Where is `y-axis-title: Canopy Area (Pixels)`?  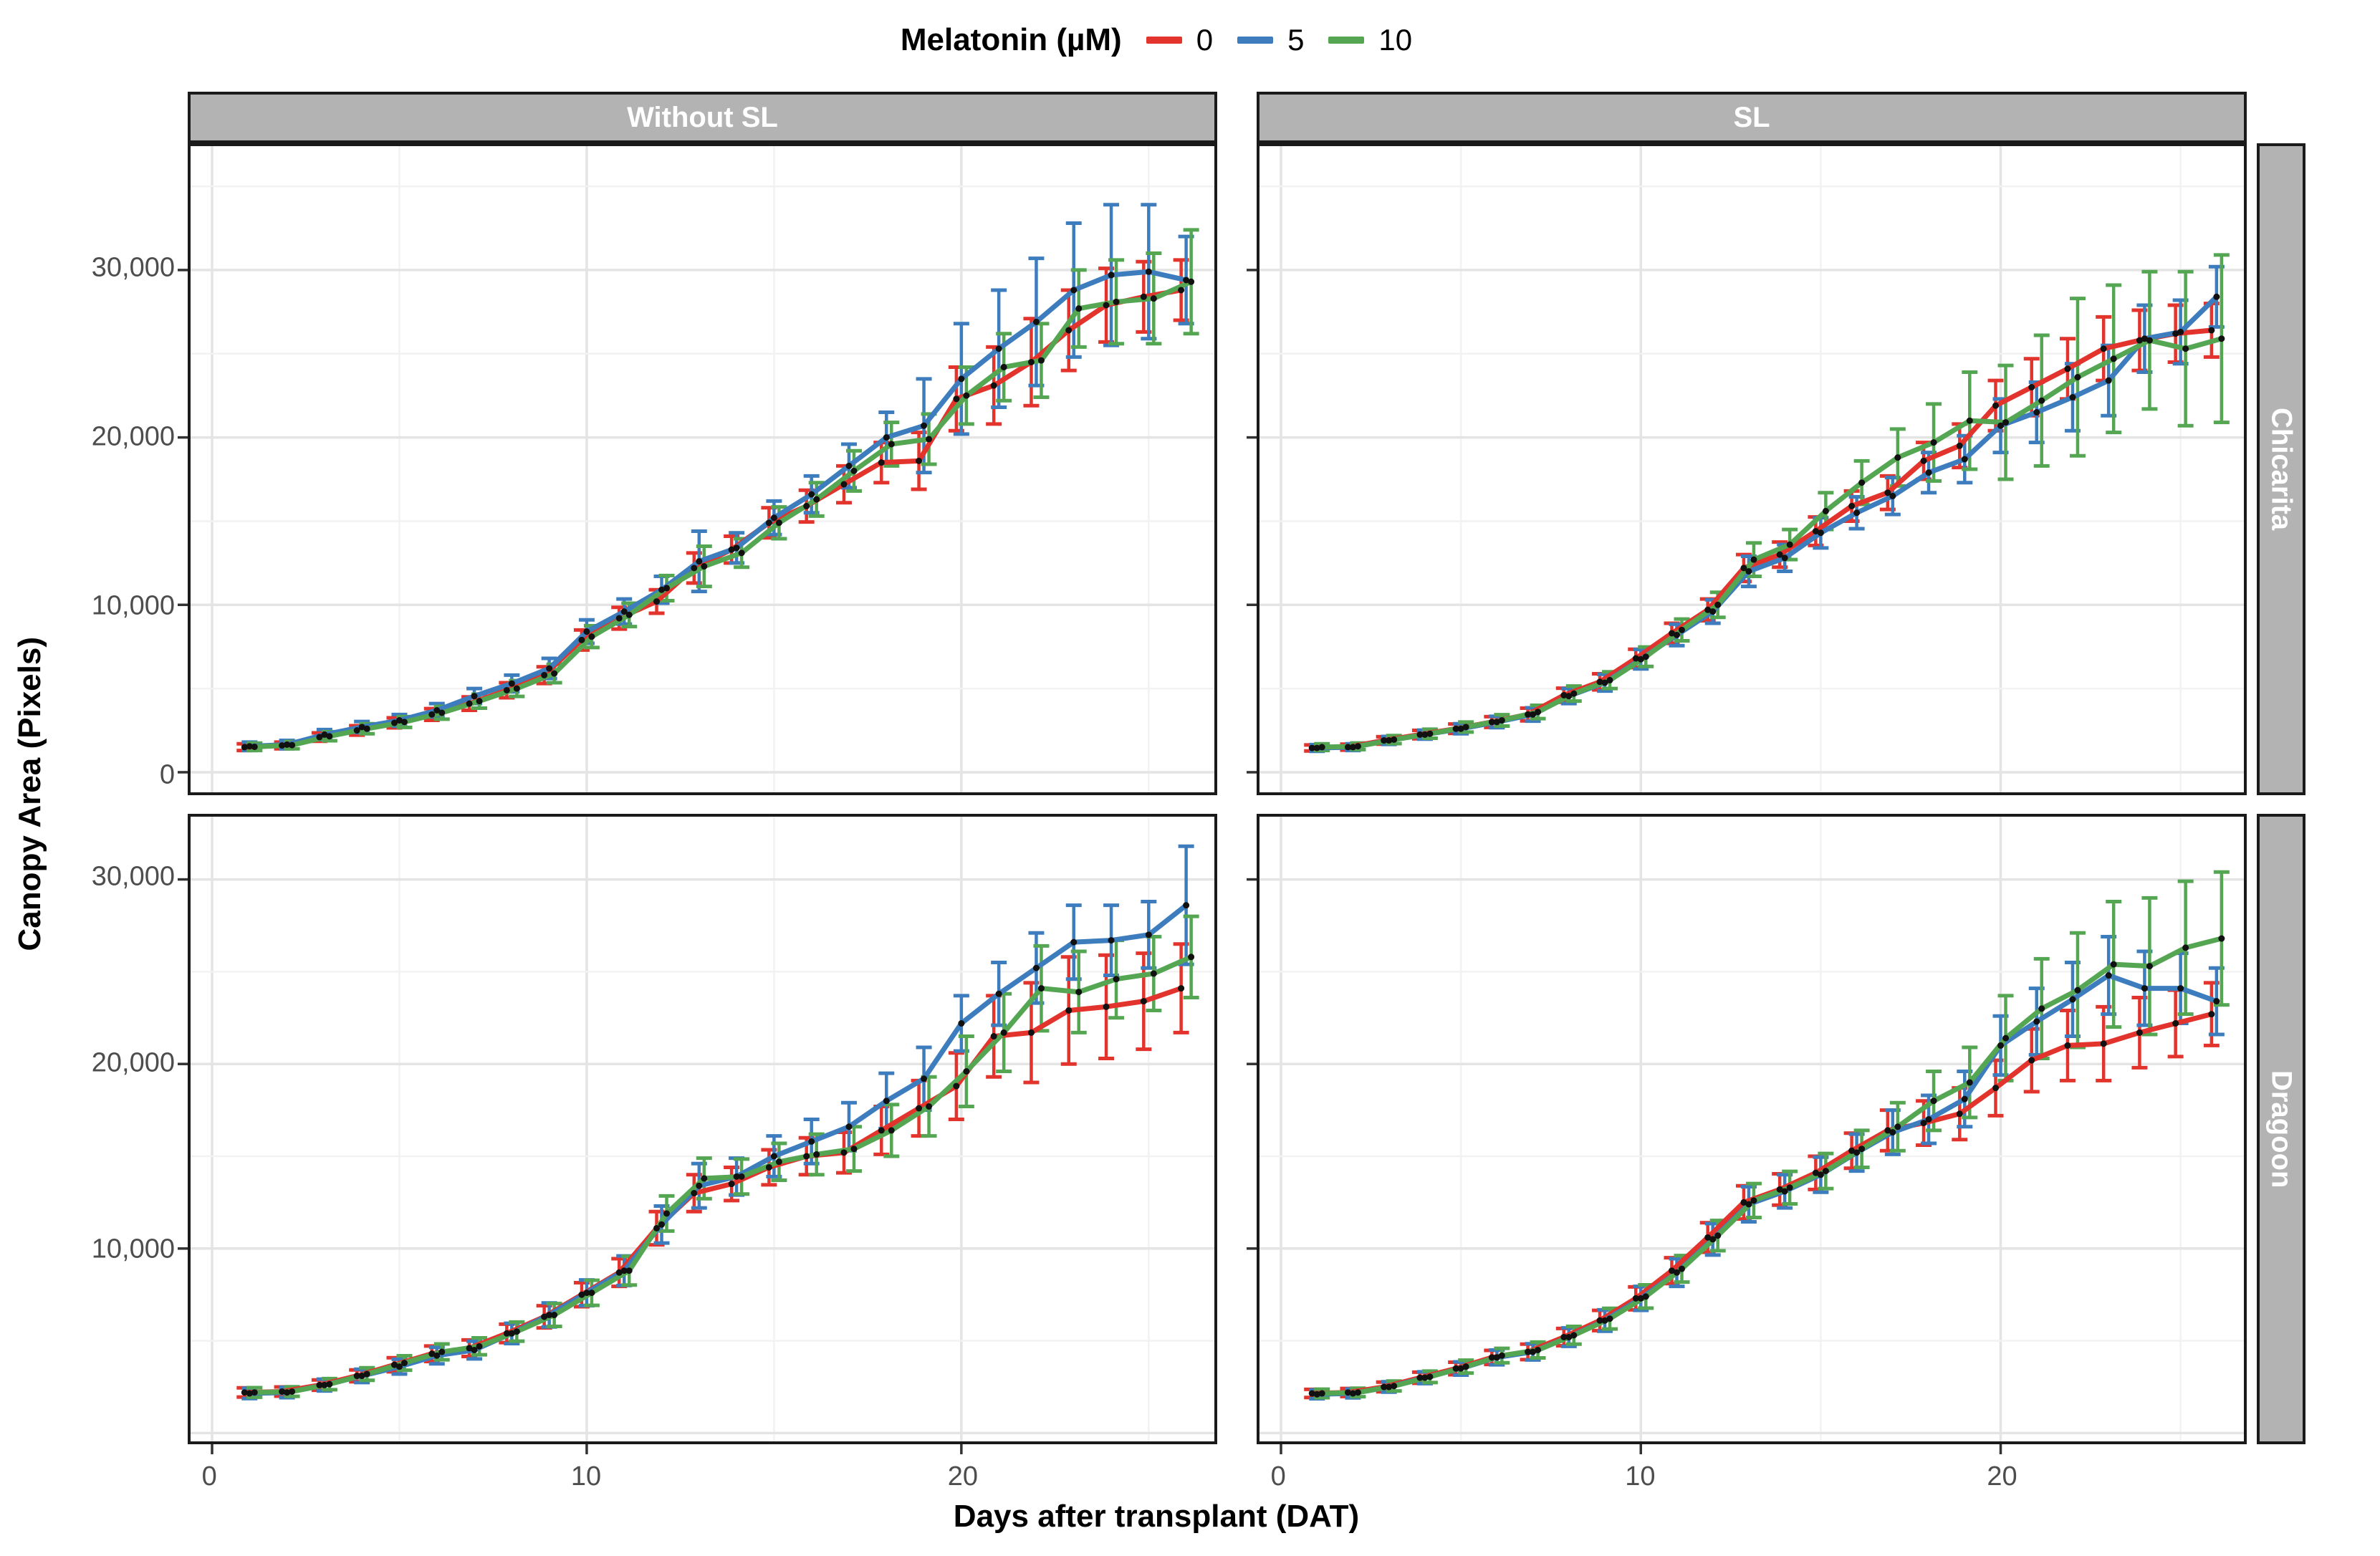 y-axis-title: Canopy Area (Pixels) is located at coordinates (29, 793).